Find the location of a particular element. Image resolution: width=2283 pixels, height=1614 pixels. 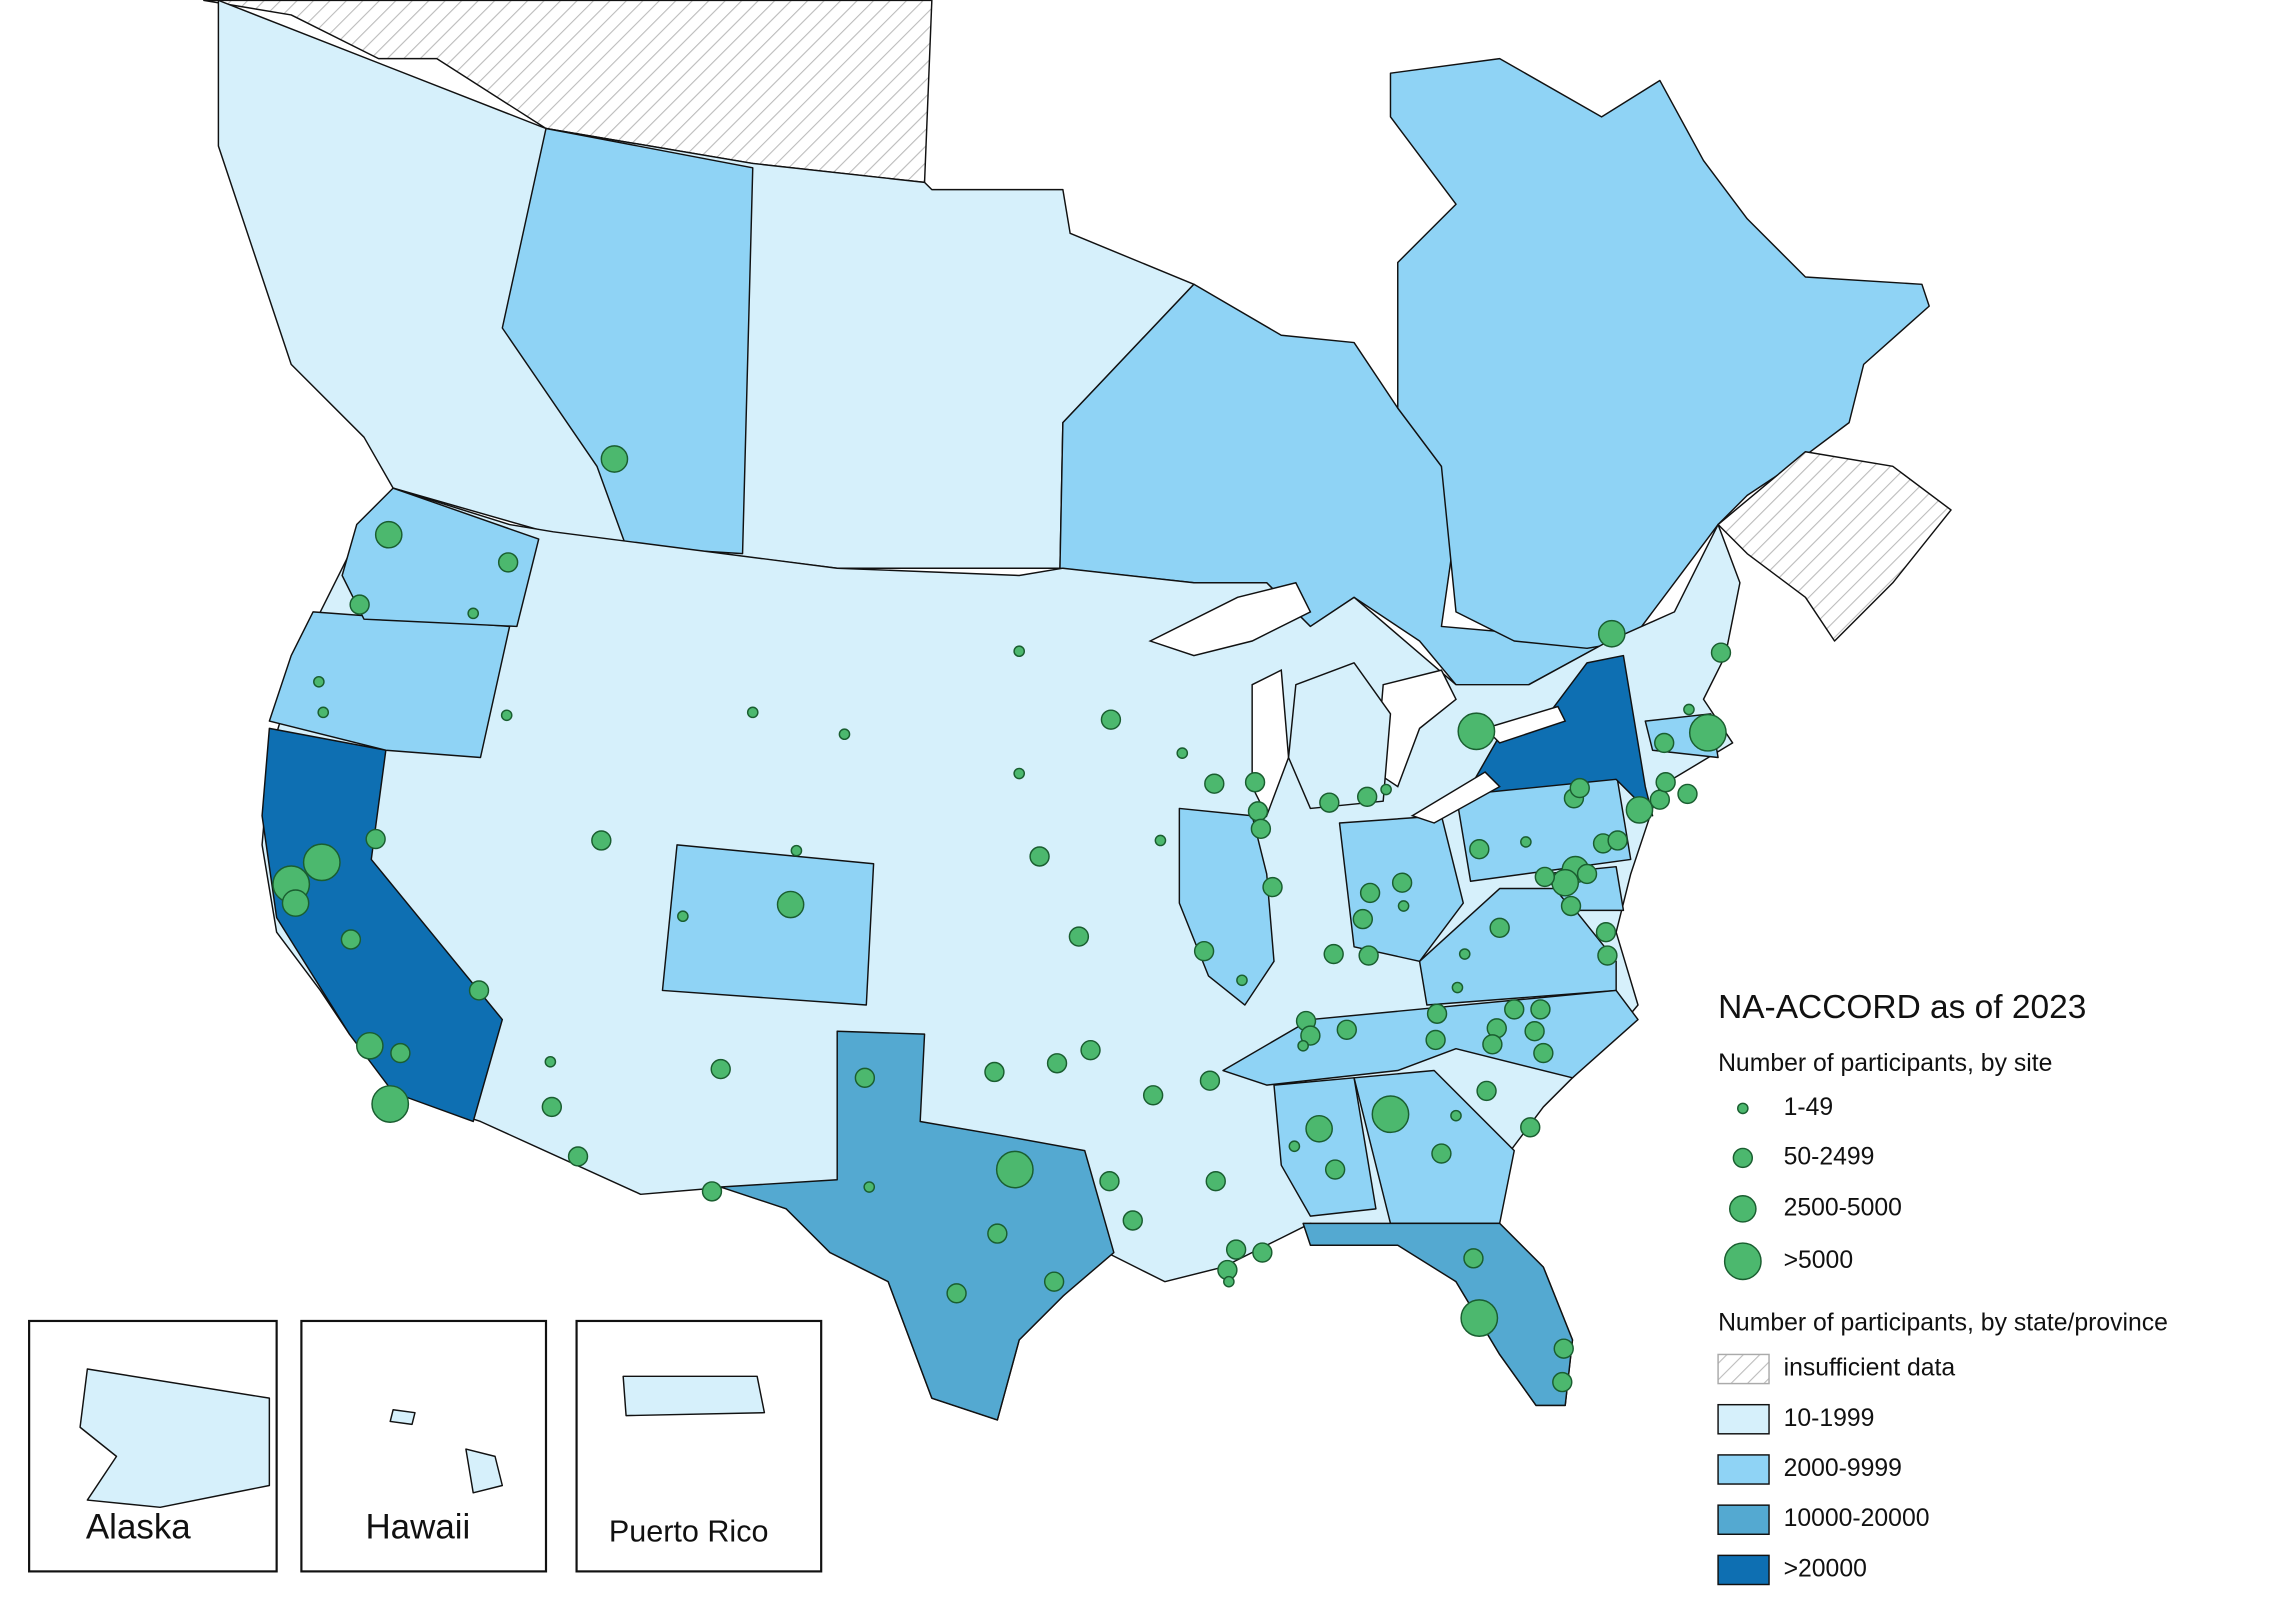

legend-label: 50-2499 is located at coordinates (1829, 1156).